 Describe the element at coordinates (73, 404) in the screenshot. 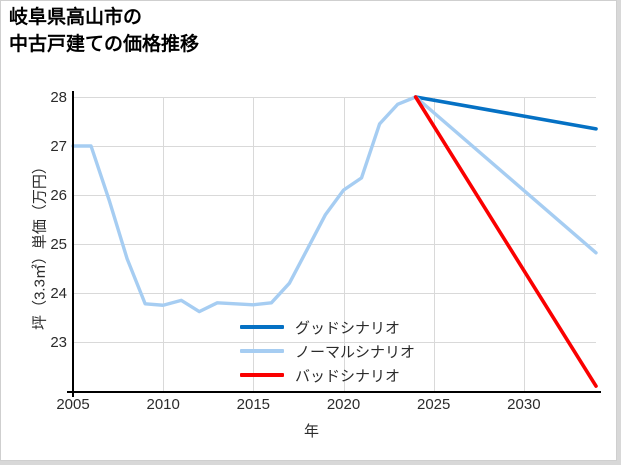

I see `x-tick-2005: 2005` at that location.